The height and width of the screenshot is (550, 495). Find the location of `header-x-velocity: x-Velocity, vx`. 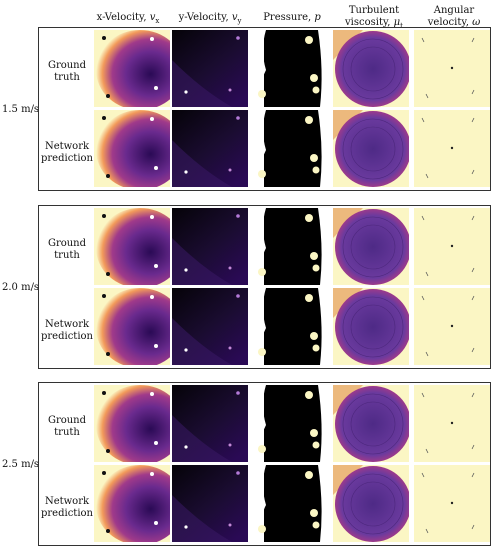

header-x-velocity: x-Velocity, vx is located at coordinates (128, 18).